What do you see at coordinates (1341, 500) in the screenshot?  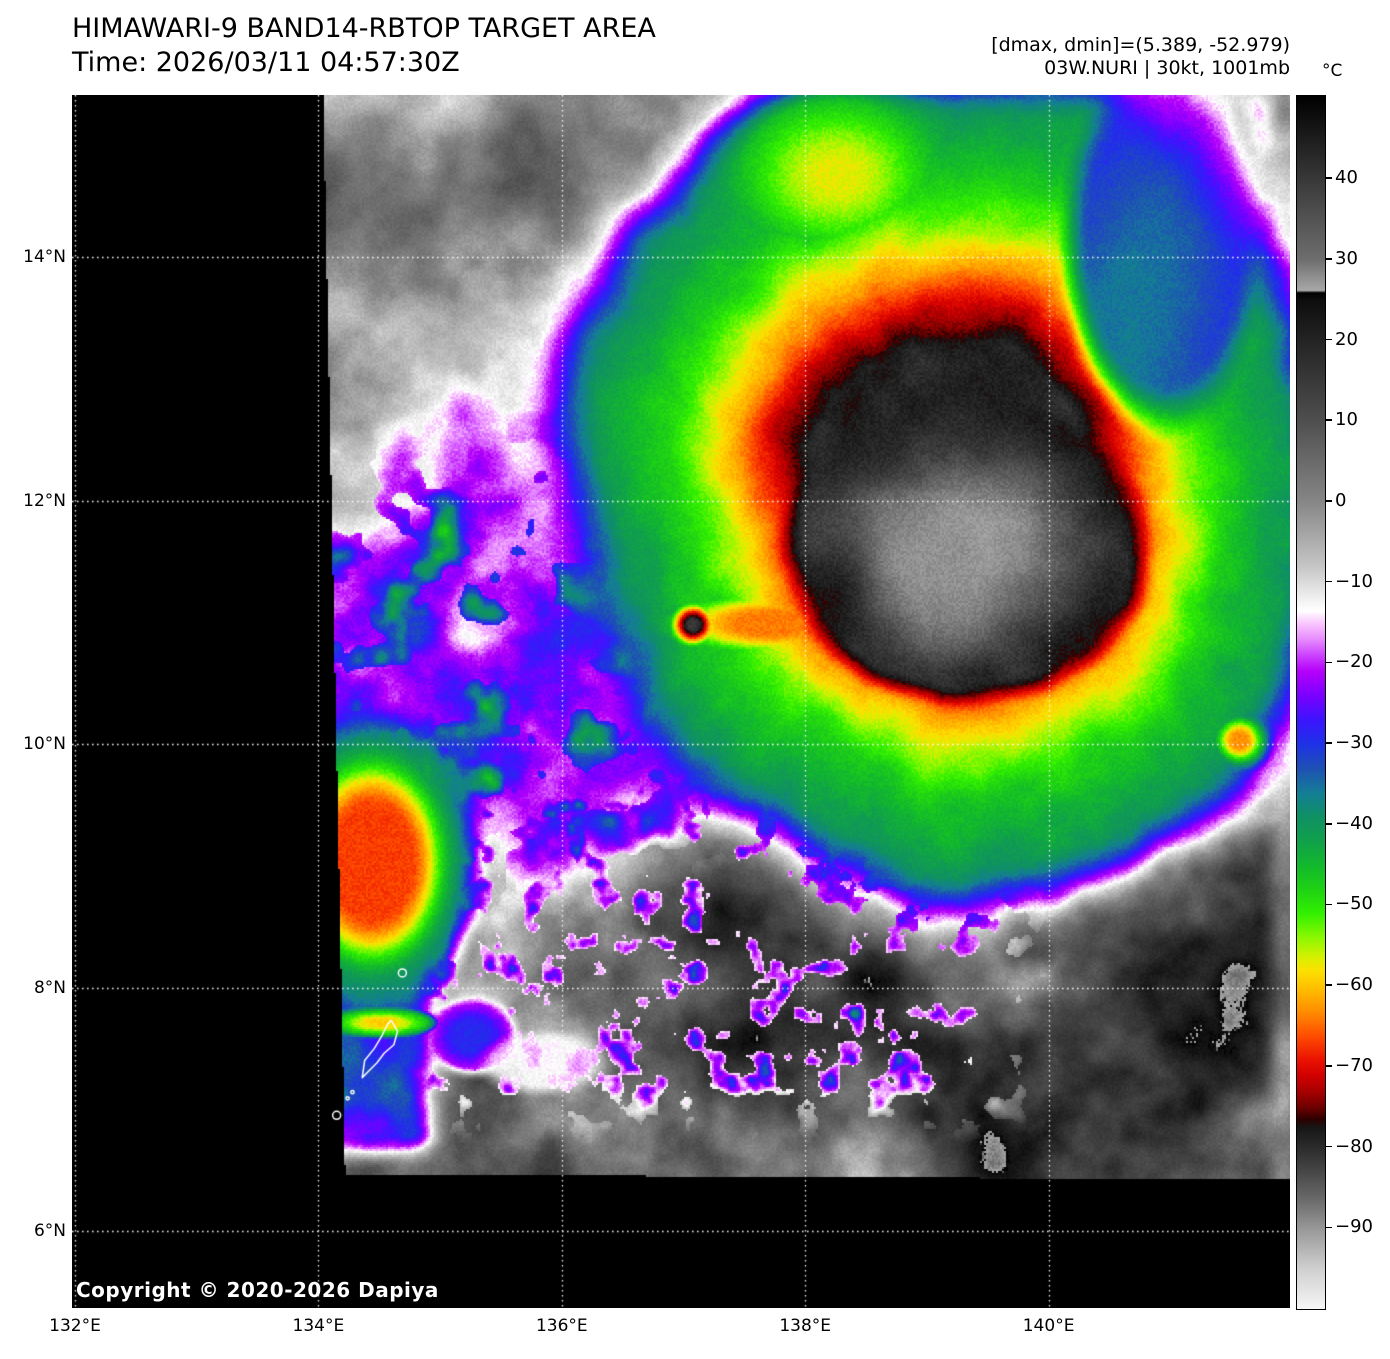 I see `colorbar-tick-label: 0` at bounding box center [1341, 500].